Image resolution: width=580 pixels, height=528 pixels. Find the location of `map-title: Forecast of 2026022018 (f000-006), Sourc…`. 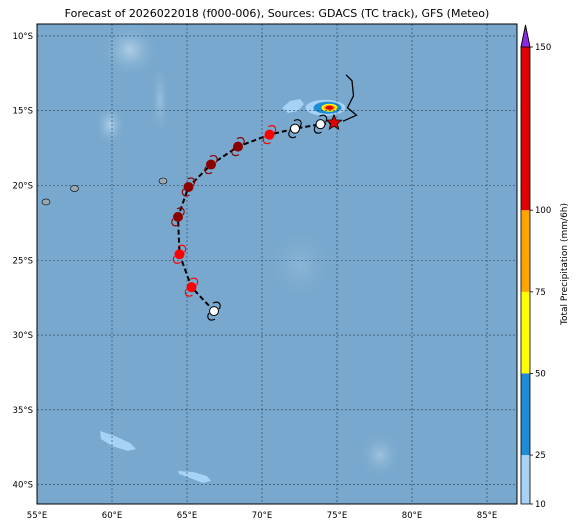

map-title: Forecast of 2026022018 (f000-006), Sourc… is located at coordinates (277, 13).